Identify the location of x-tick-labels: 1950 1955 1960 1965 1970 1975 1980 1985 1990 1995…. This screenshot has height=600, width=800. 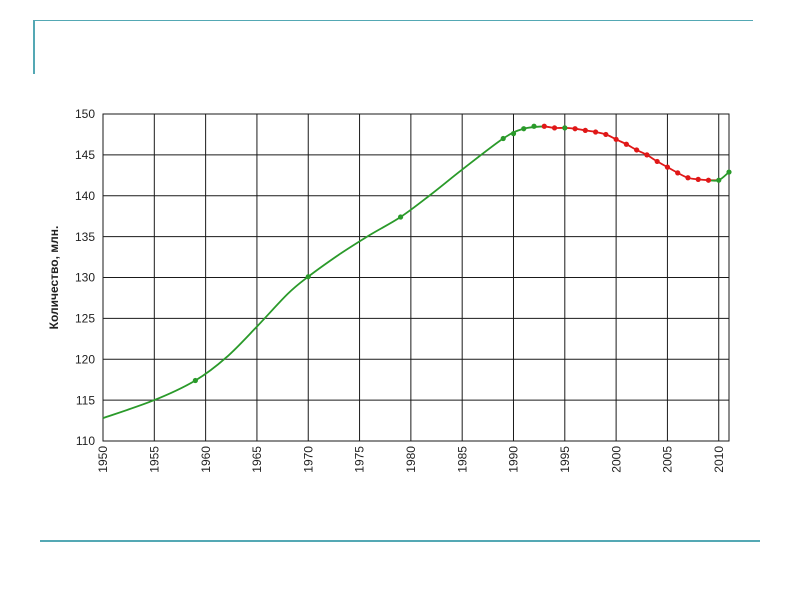
(411, 459).